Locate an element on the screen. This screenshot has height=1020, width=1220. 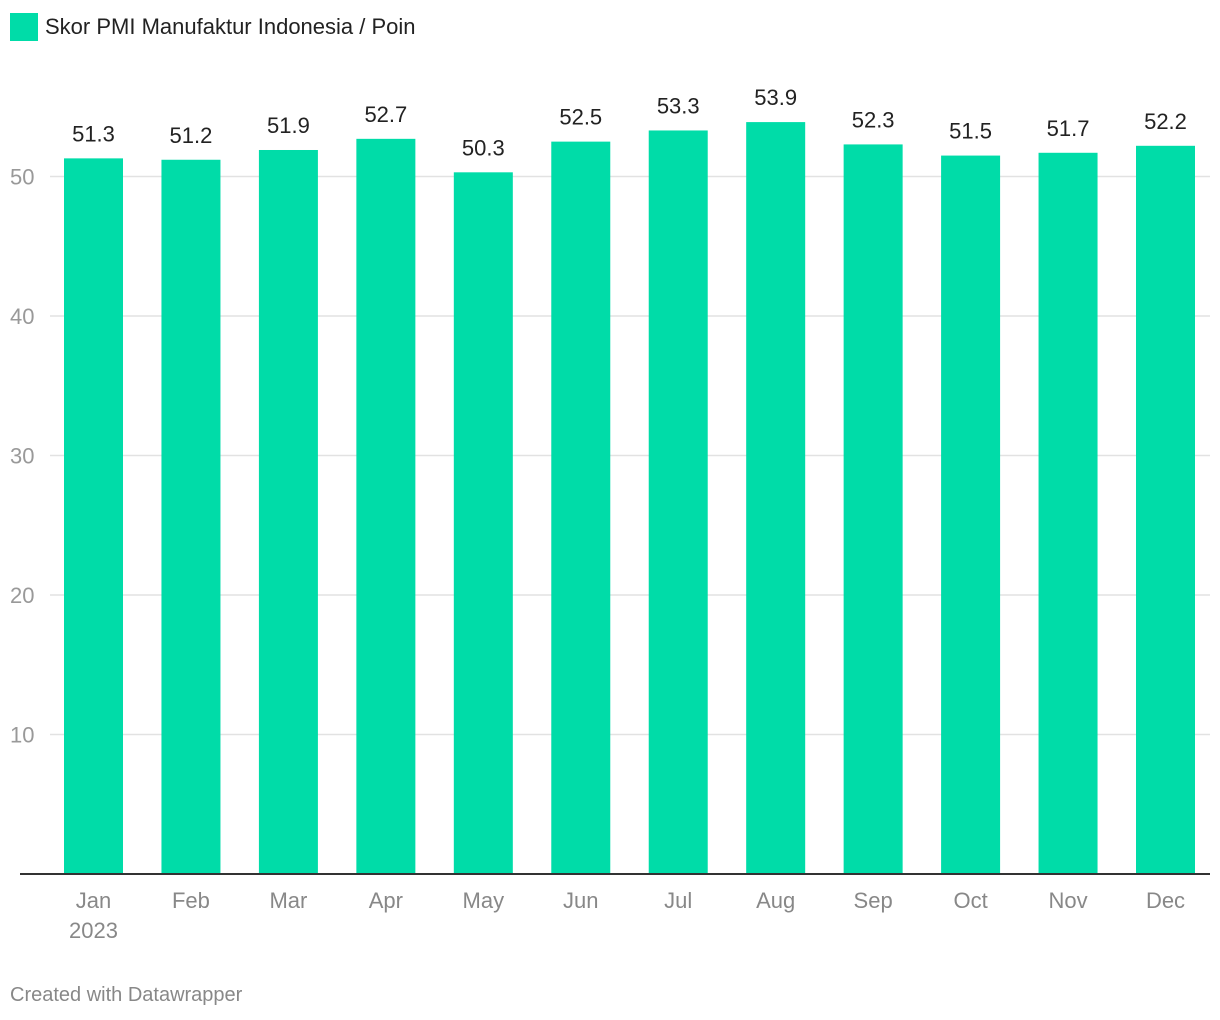
legend-label: Skor PMI Manufaktur Indonesia / Poin is located at coordinates (230, 26).